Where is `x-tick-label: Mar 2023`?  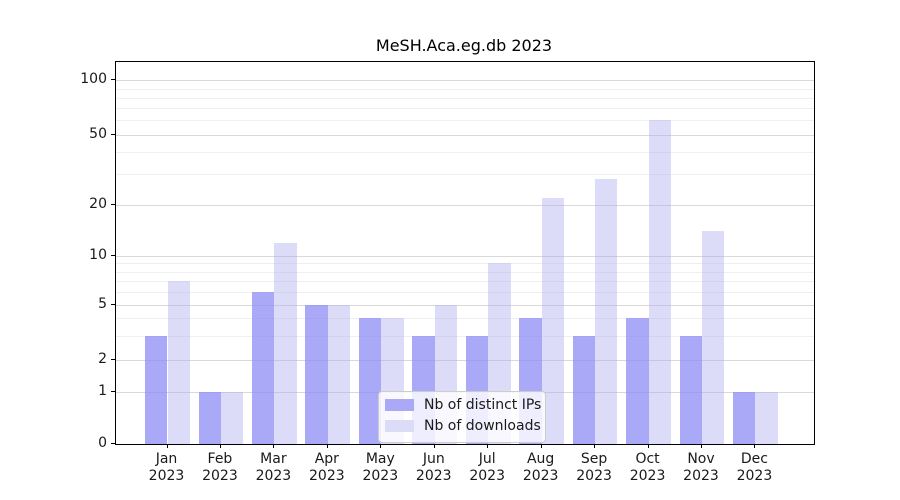
x-tick-label: Mar 2023 is located at coordinates (273, 467).